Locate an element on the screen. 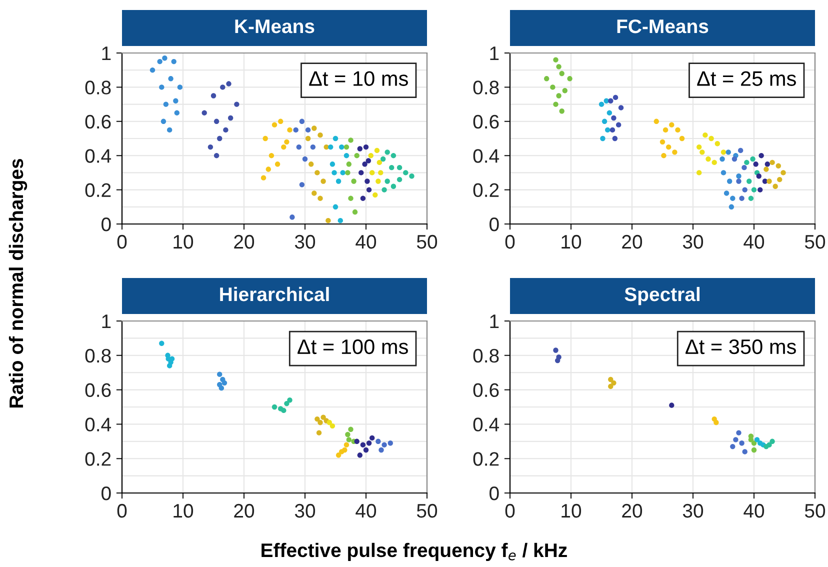 This screenshot has width=828, height=567. x-tick-label: 40 is located at coordinates (754, 241).